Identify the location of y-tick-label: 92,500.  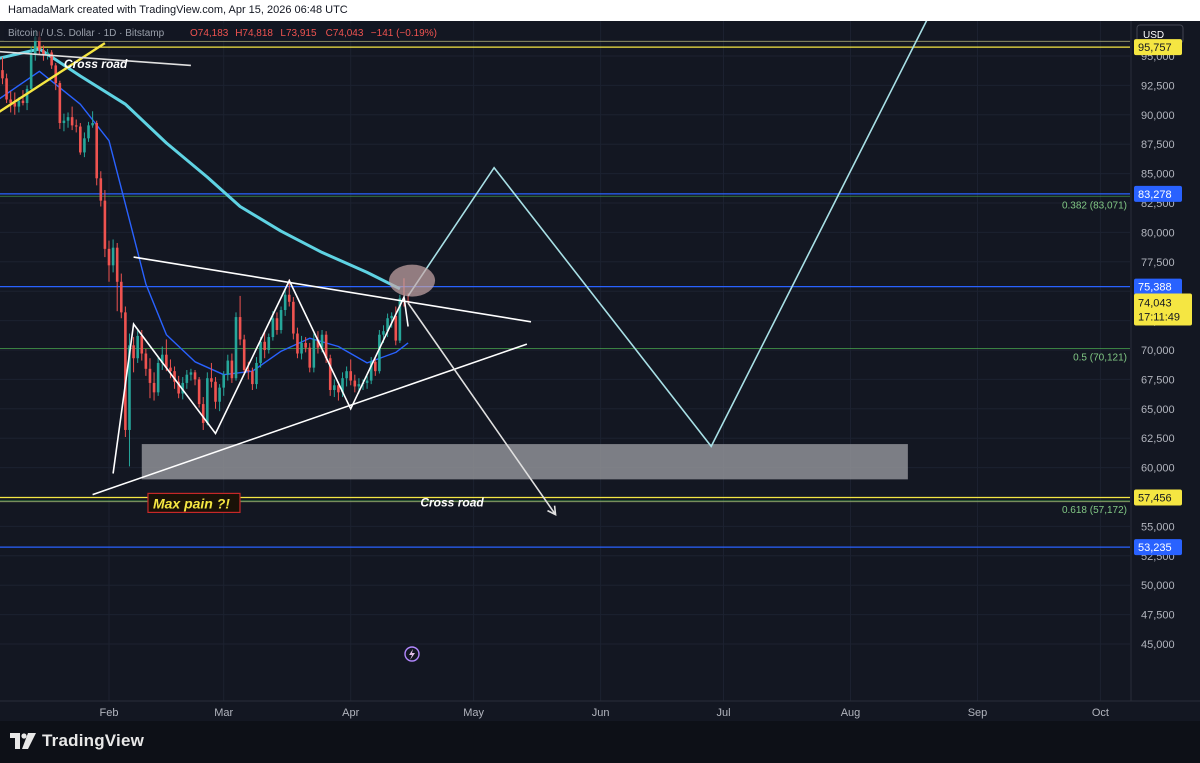
(1158, 86).